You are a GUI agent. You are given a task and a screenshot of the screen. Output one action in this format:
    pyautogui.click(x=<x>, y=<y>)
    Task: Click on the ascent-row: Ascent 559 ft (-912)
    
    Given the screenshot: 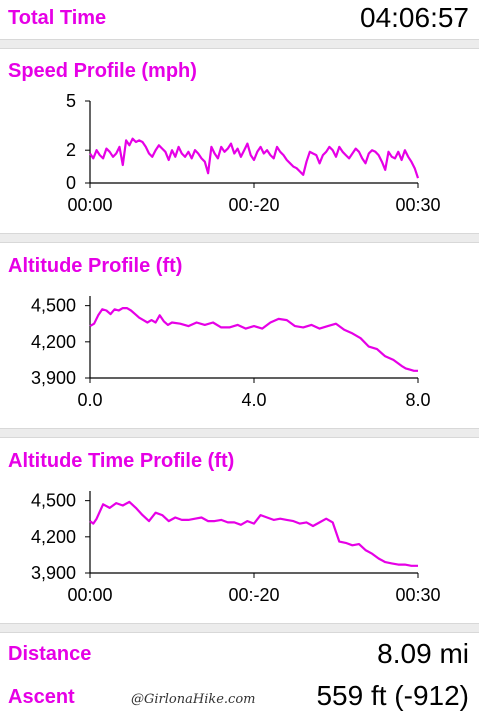 What is the action you would take?
    pyautogui.click(x=239, y=699)
    